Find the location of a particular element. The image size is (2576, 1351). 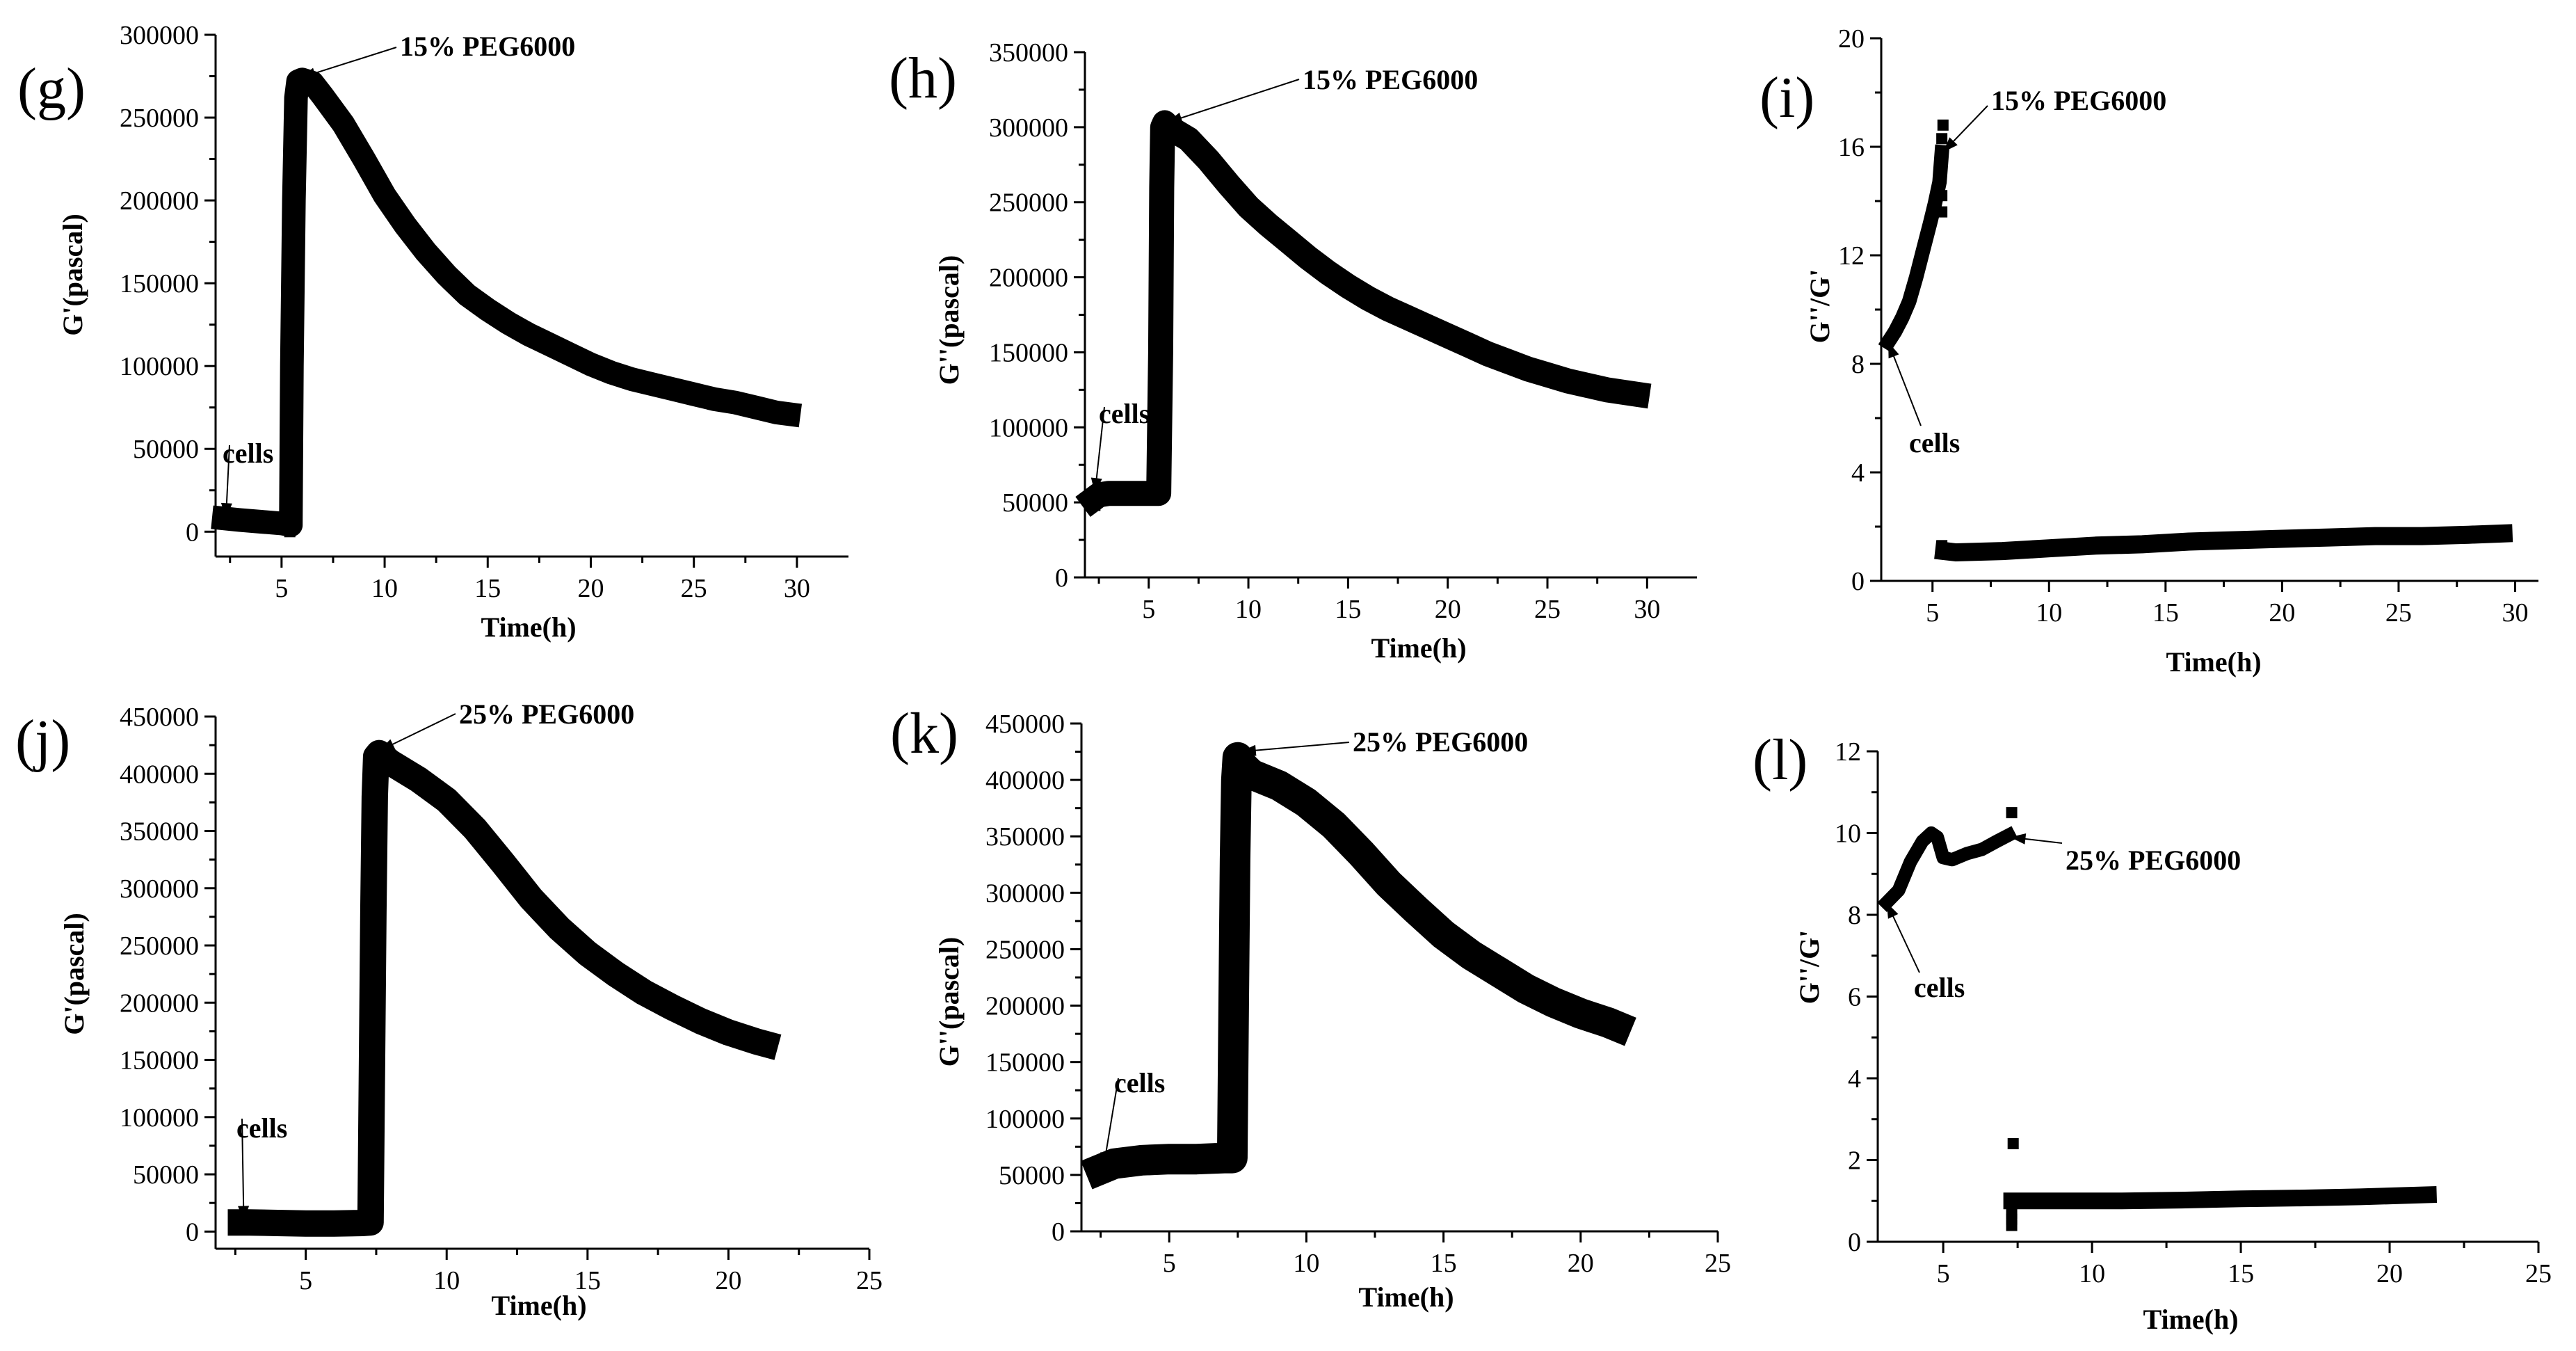

y-tick-label: 16 is located at coordinates (1851, 147).